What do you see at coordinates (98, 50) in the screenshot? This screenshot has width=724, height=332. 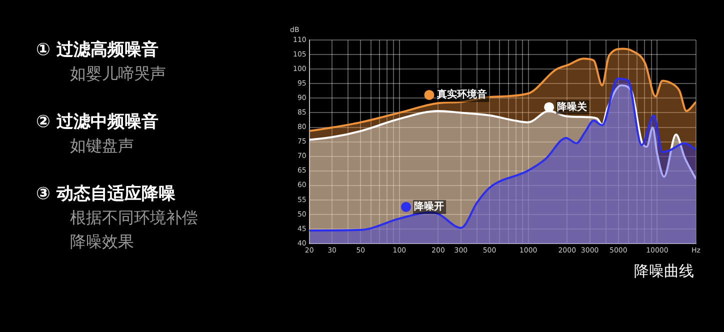 I see `text: ① 过滤高频噪音` at bounding box center [98, 50].